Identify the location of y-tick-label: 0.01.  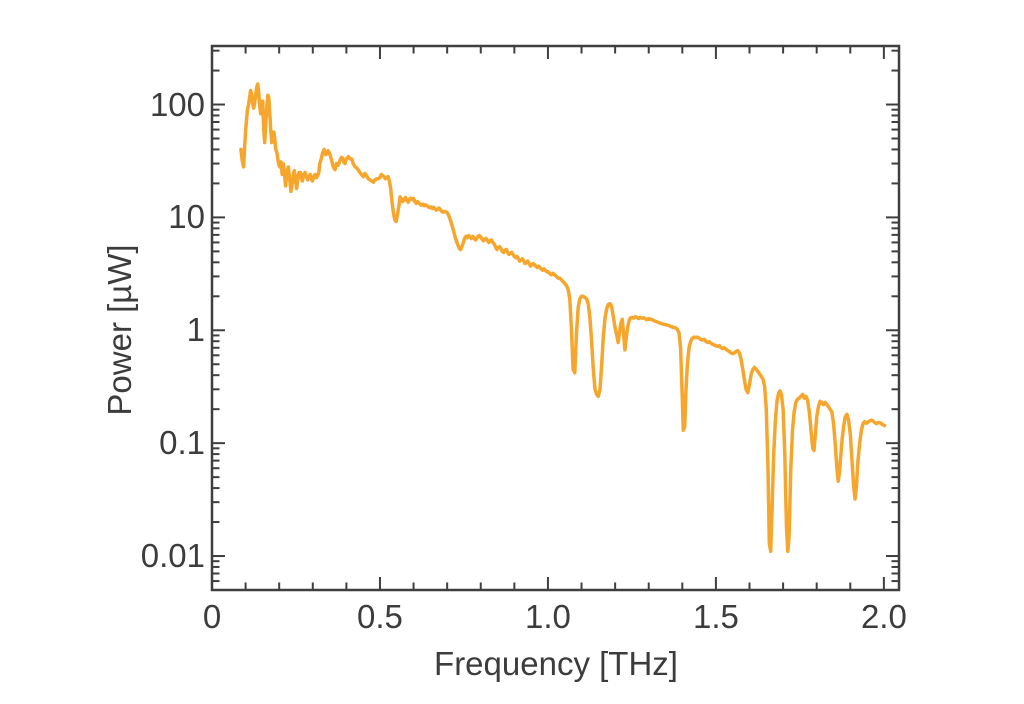
(172, 556).